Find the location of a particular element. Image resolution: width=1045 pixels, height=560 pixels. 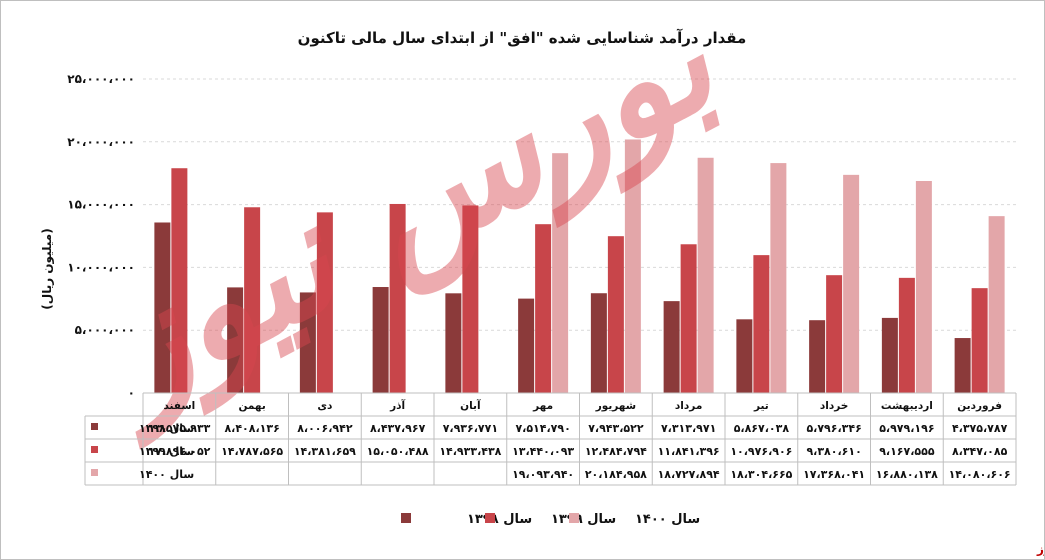

data-label: ۹،۳۸۰،۶۱۰ is located at coordinates (833, 451).